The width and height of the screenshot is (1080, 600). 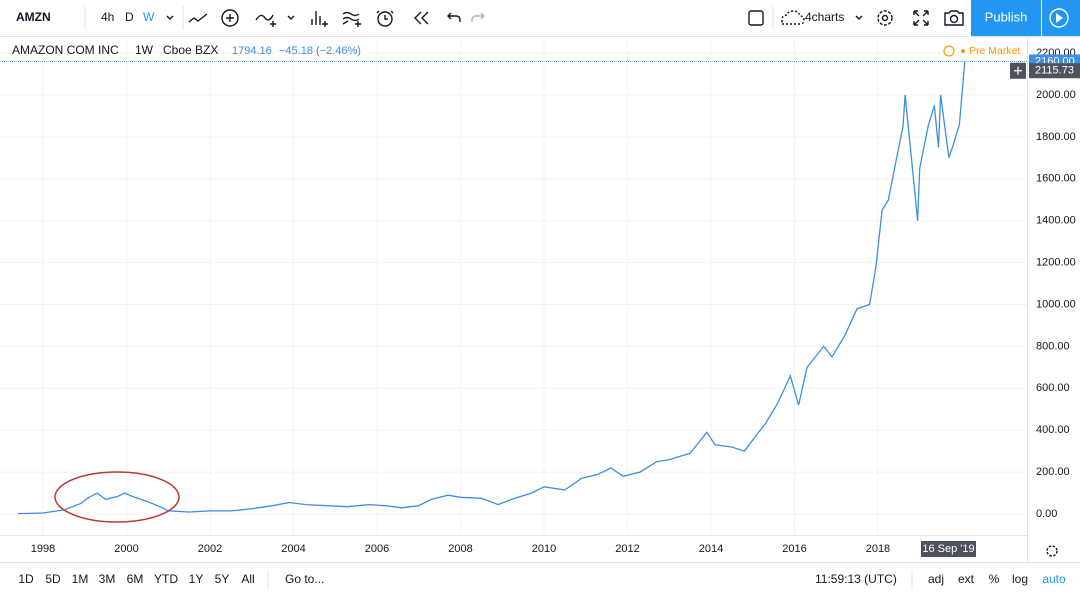 I want to click on legend-interval: 1W, so click(x=144, y=50).